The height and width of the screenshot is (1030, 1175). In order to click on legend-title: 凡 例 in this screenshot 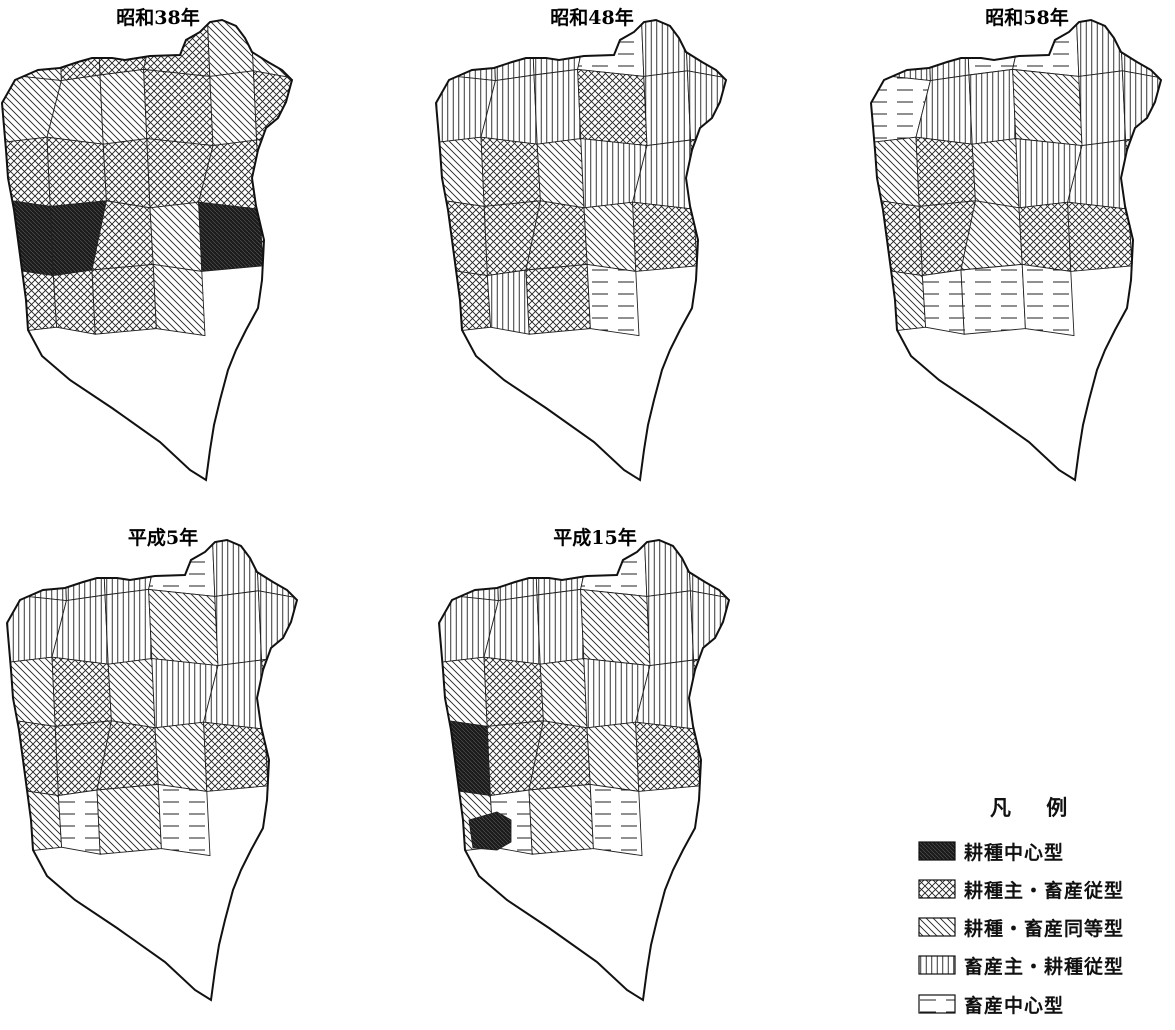, I will do `click(1036, 807)`.